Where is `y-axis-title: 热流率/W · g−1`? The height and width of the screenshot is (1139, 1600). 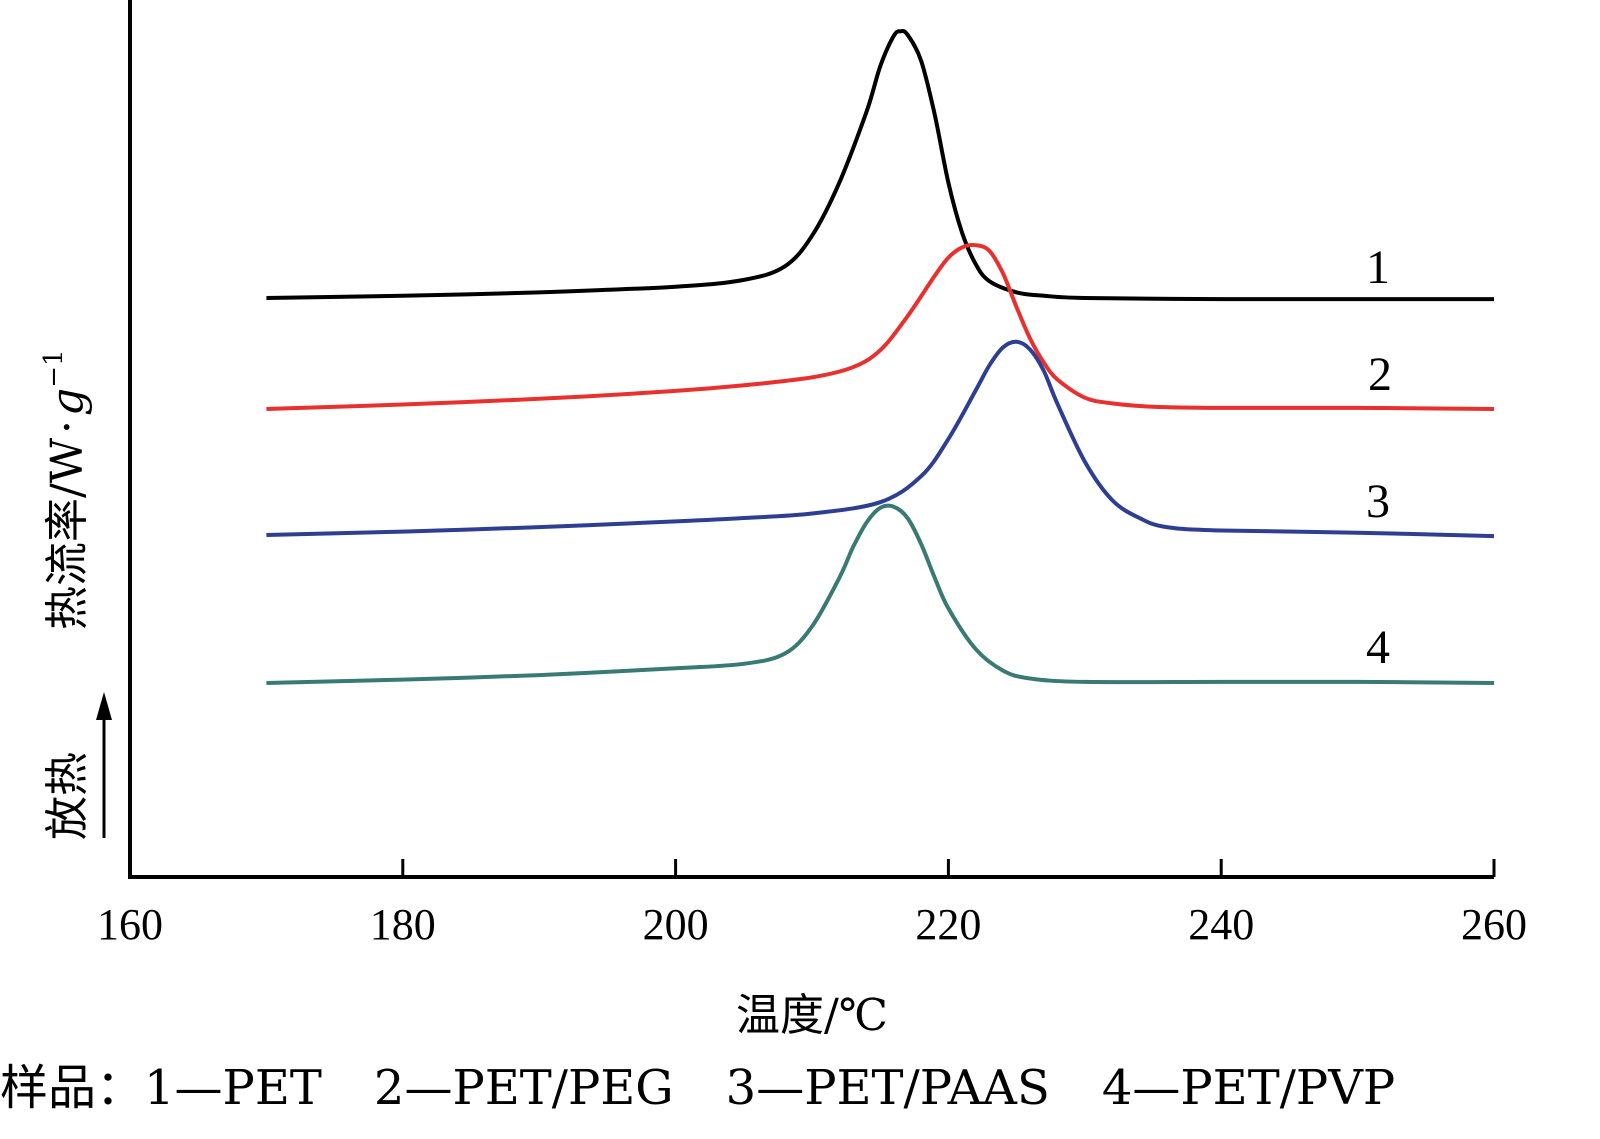 y-axis-title: 热流率/W · g−1 is located at coordinates (66, 489).